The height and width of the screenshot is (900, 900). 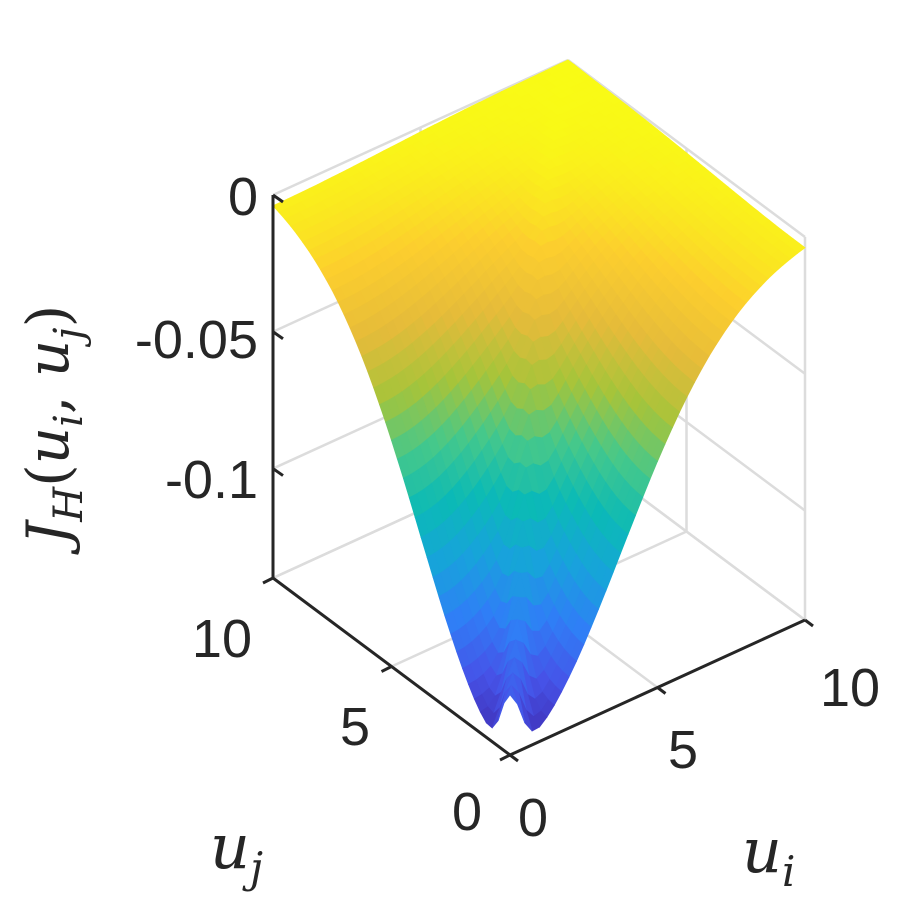 I want to click on x-axis-label: ui, so click(x=768, y=855).